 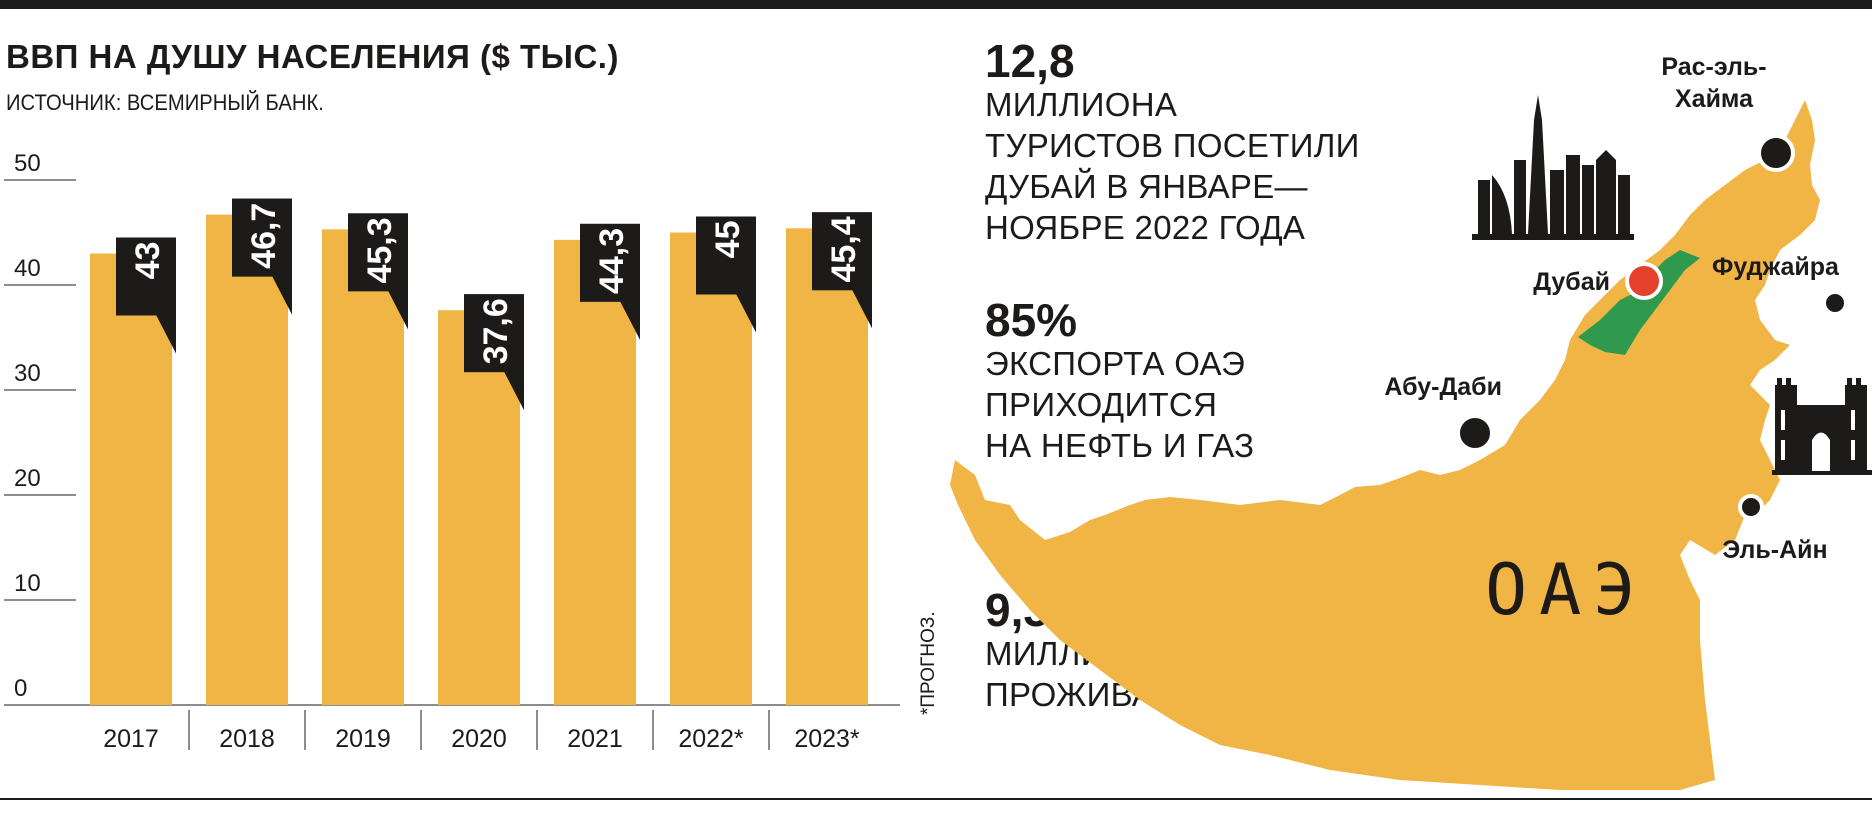 I want to click on x-tick-label: 2019, so click(x=363, y=739).